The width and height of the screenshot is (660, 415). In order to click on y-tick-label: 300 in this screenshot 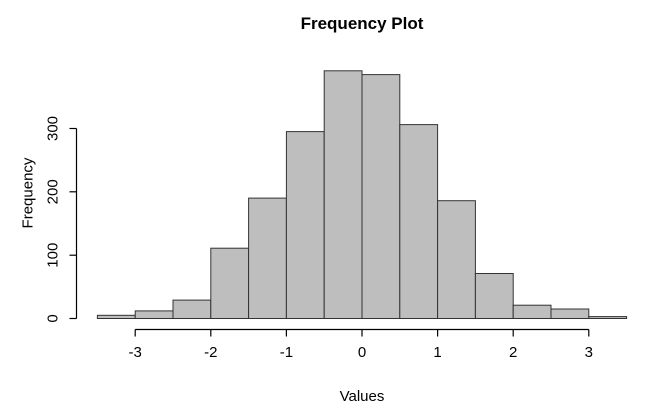, I will do `click(53, 128)`.